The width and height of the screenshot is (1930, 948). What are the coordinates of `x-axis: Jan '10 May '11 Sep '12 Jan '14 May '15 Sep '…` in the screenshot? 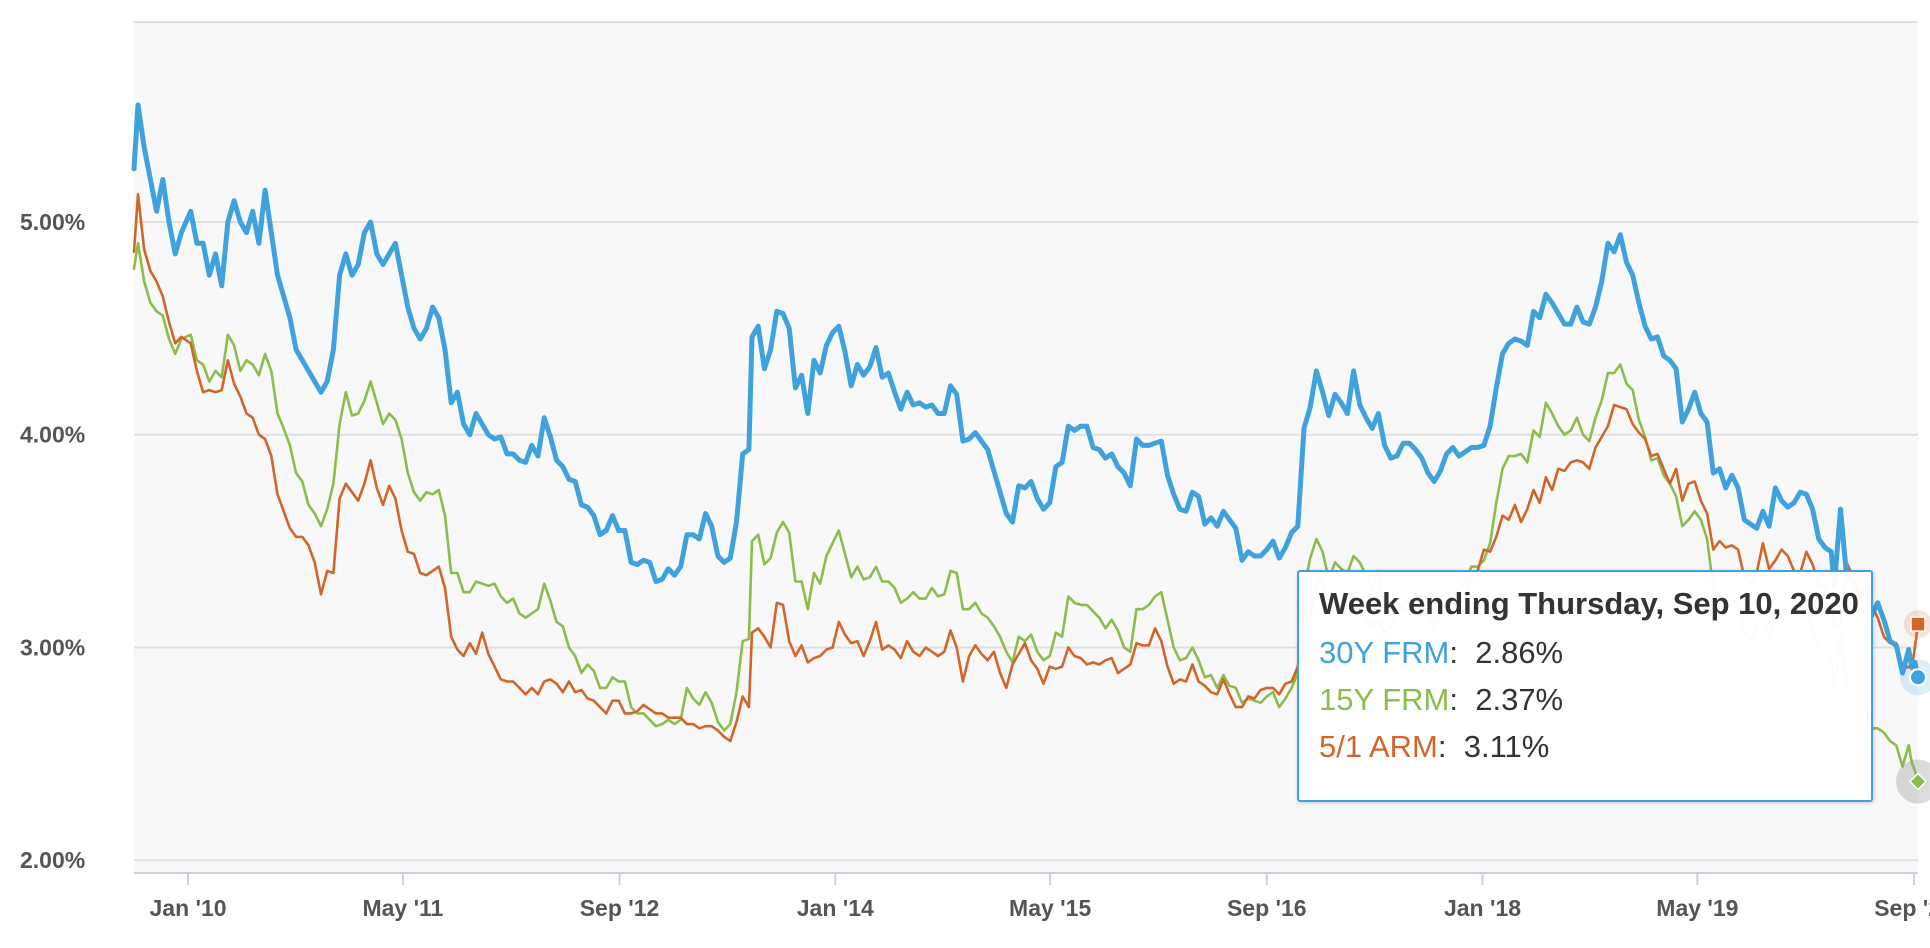 It's located at (1032, 896).